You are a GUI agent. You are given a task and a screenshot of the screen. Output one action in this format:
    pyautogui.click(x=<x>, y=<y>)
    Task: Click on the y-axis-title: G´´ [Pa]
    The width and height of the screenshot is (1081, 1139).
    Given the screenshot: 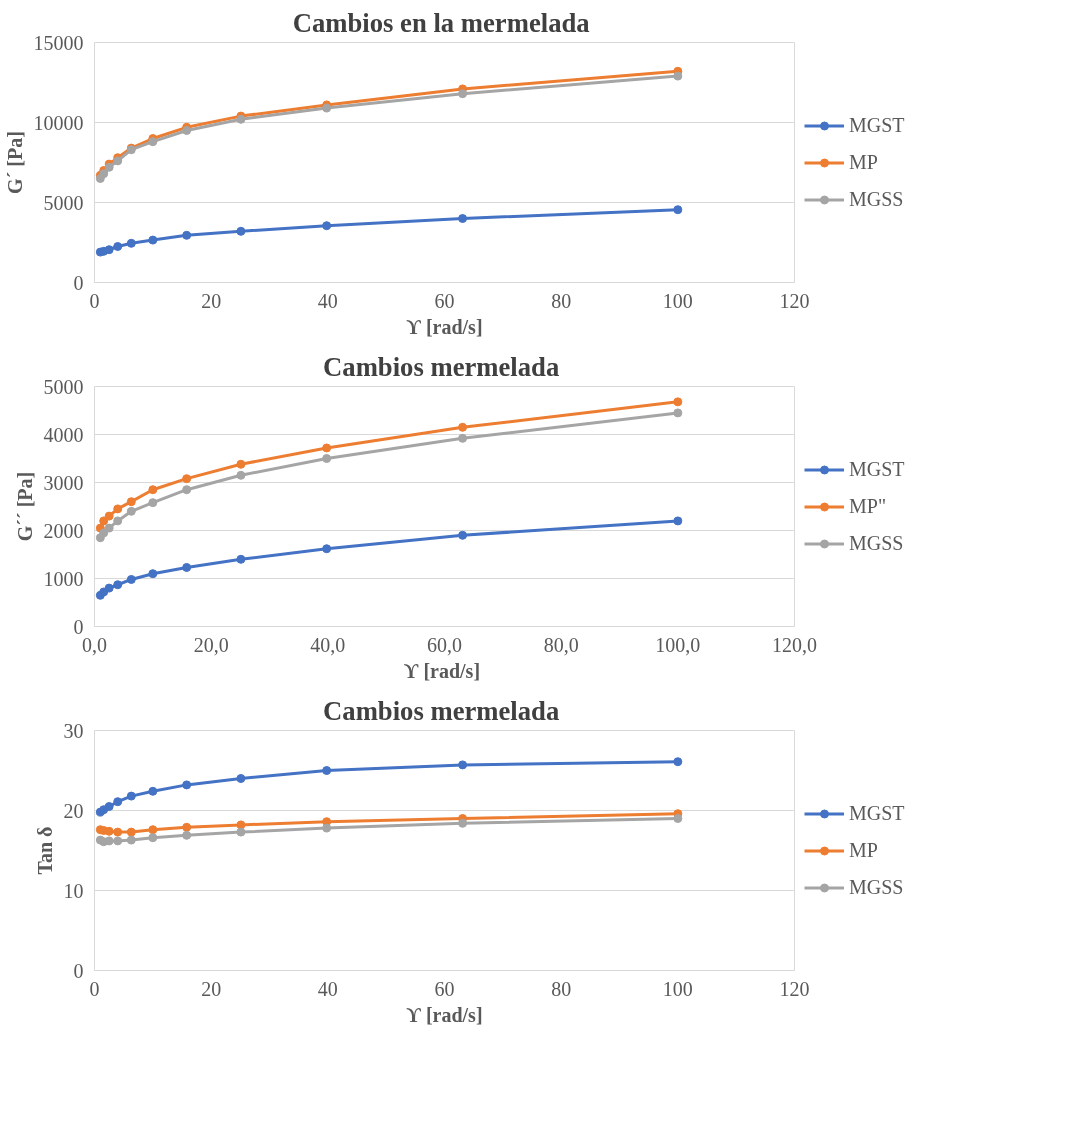 What is the action you would take?
    pyautogui.click(x=24, y=506)
    